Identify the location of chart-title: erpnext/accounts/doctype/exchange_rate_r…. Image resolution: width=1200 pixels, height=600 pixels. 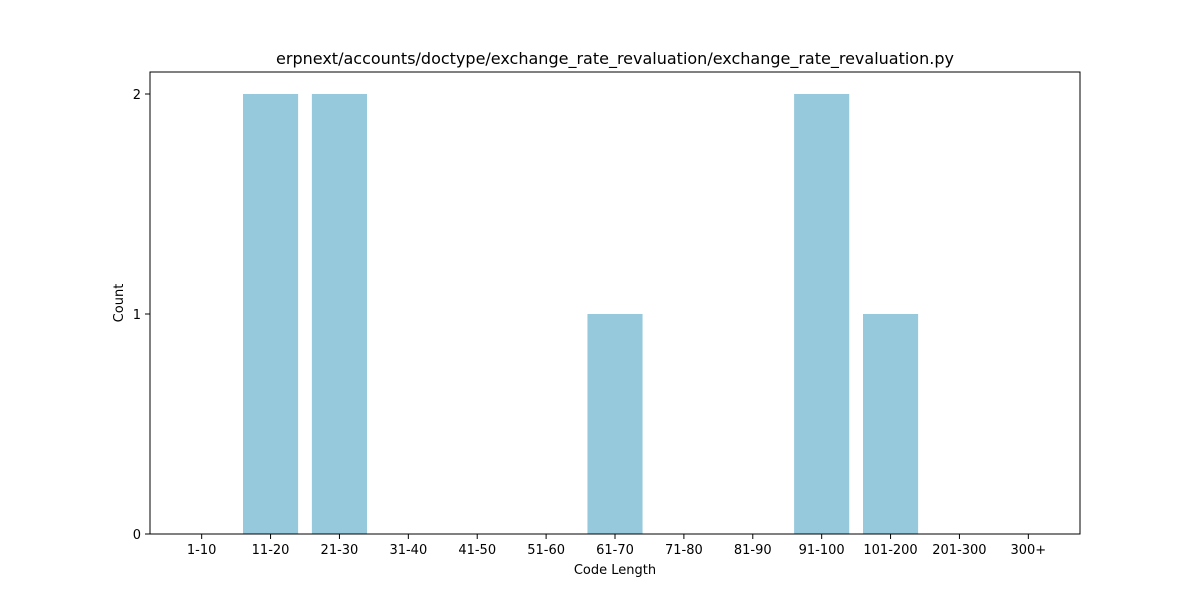
(615, 59).